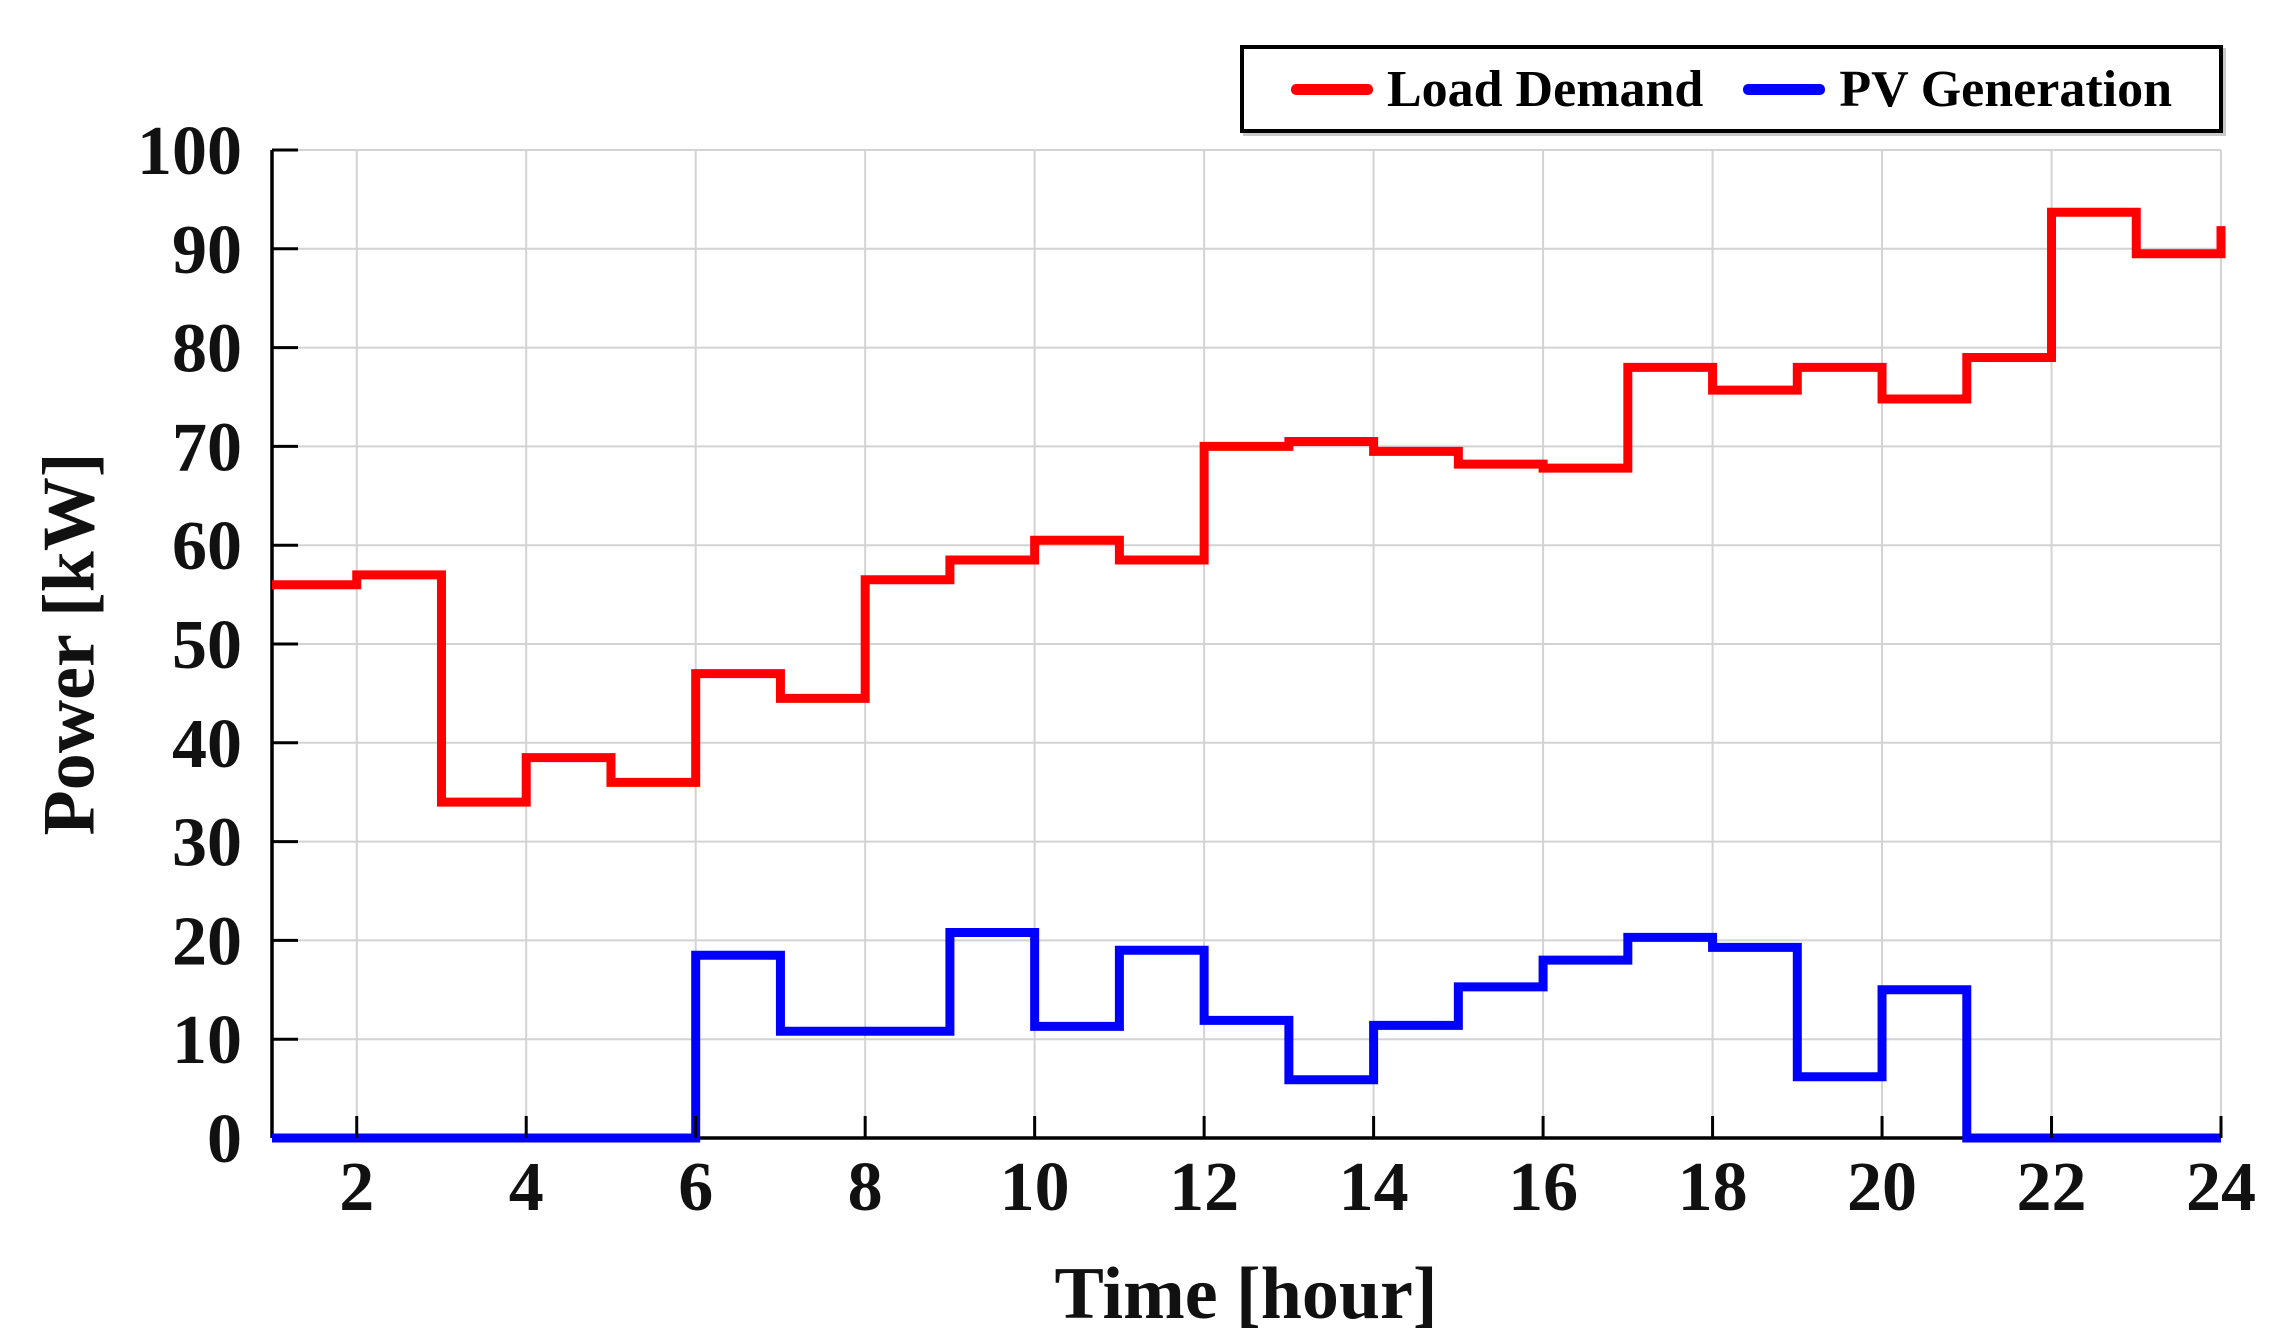  What do you see at coordinates (526, 1187) in the screenshot?
I see `x-tick-label: 4` at bounding box center [526, 1187].